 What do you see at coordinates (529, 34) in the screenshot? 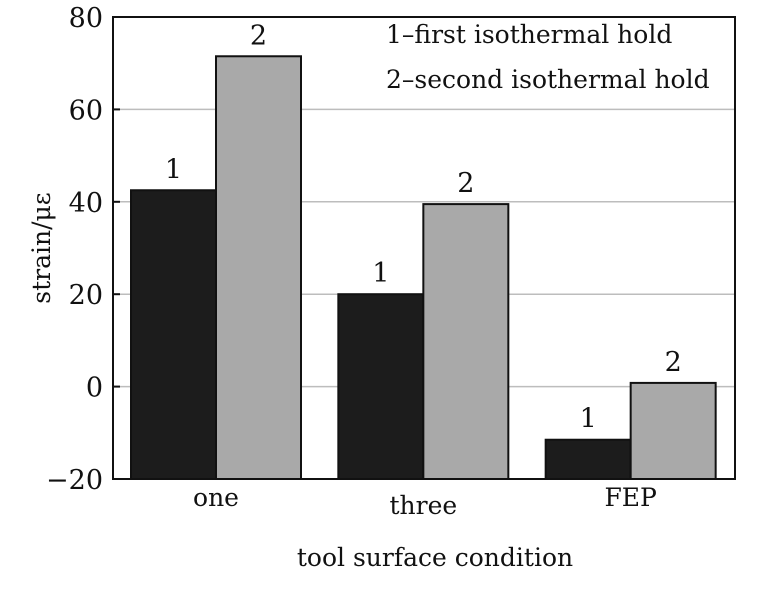
I see `legend-entry-first-hold: 1–first isothermal hold` at bounding box center [529, 34].